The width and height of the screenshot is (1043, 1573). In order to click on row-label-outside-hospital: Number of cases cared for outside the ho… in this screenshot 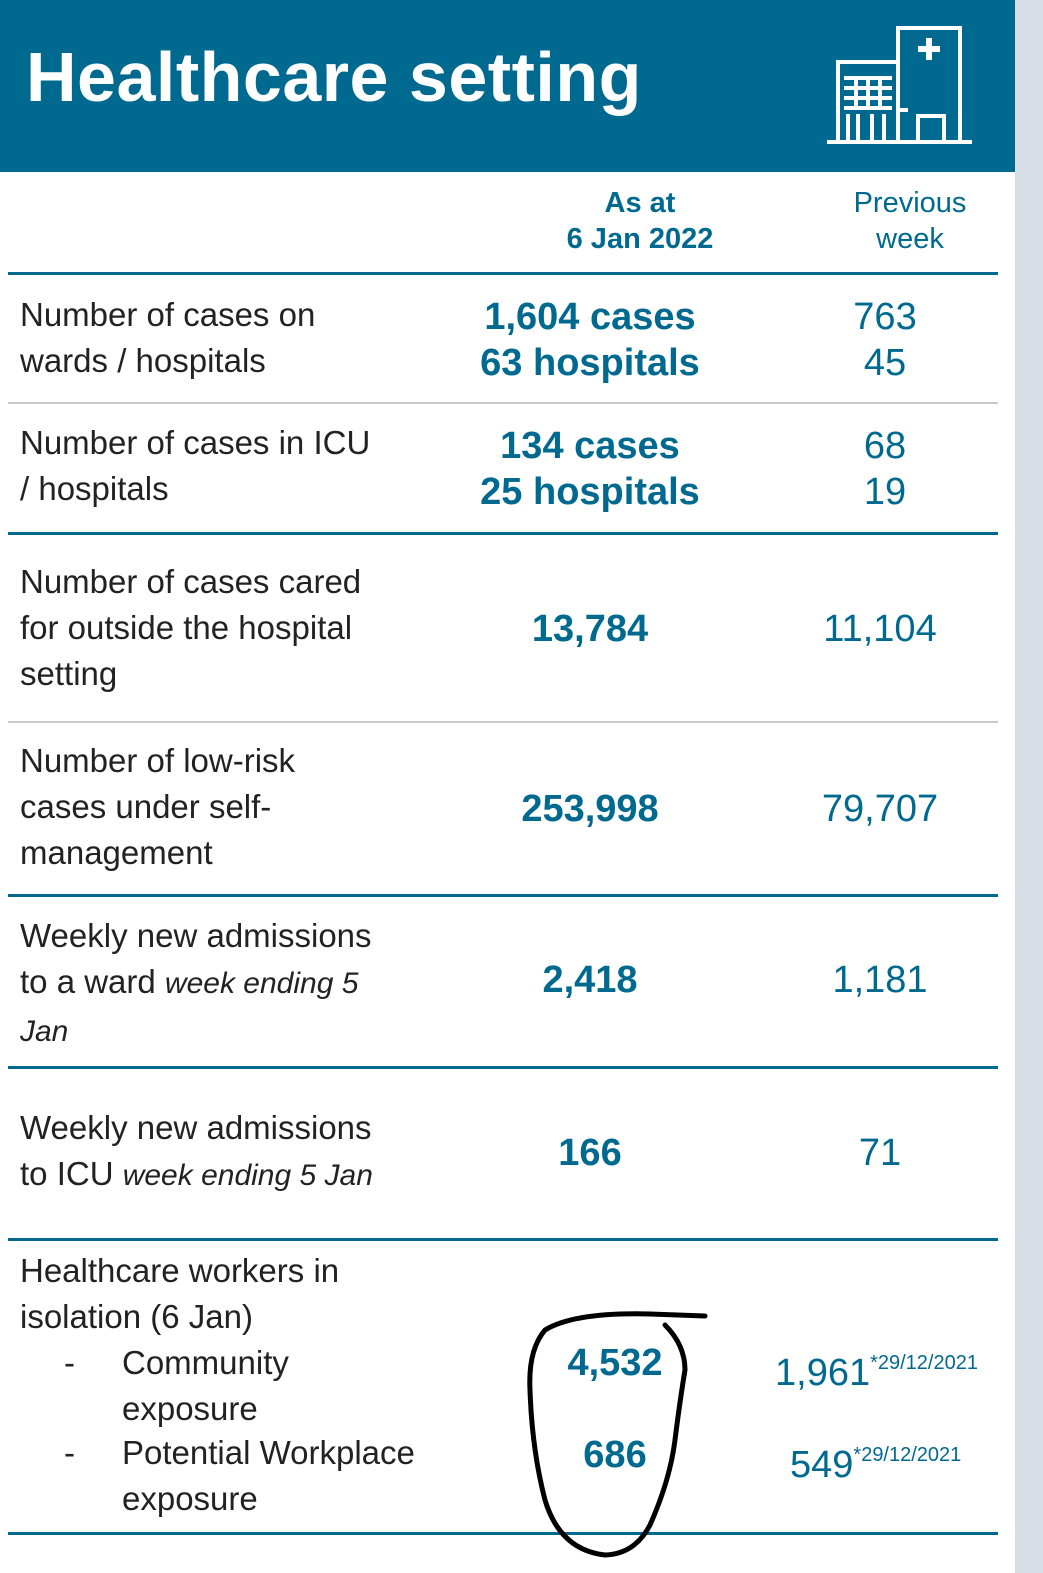, I will do `click(191, 627)`.